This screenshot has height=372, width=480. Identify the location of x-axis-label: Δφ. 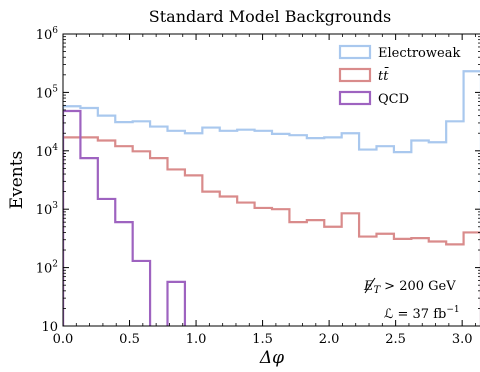
(271, 358).